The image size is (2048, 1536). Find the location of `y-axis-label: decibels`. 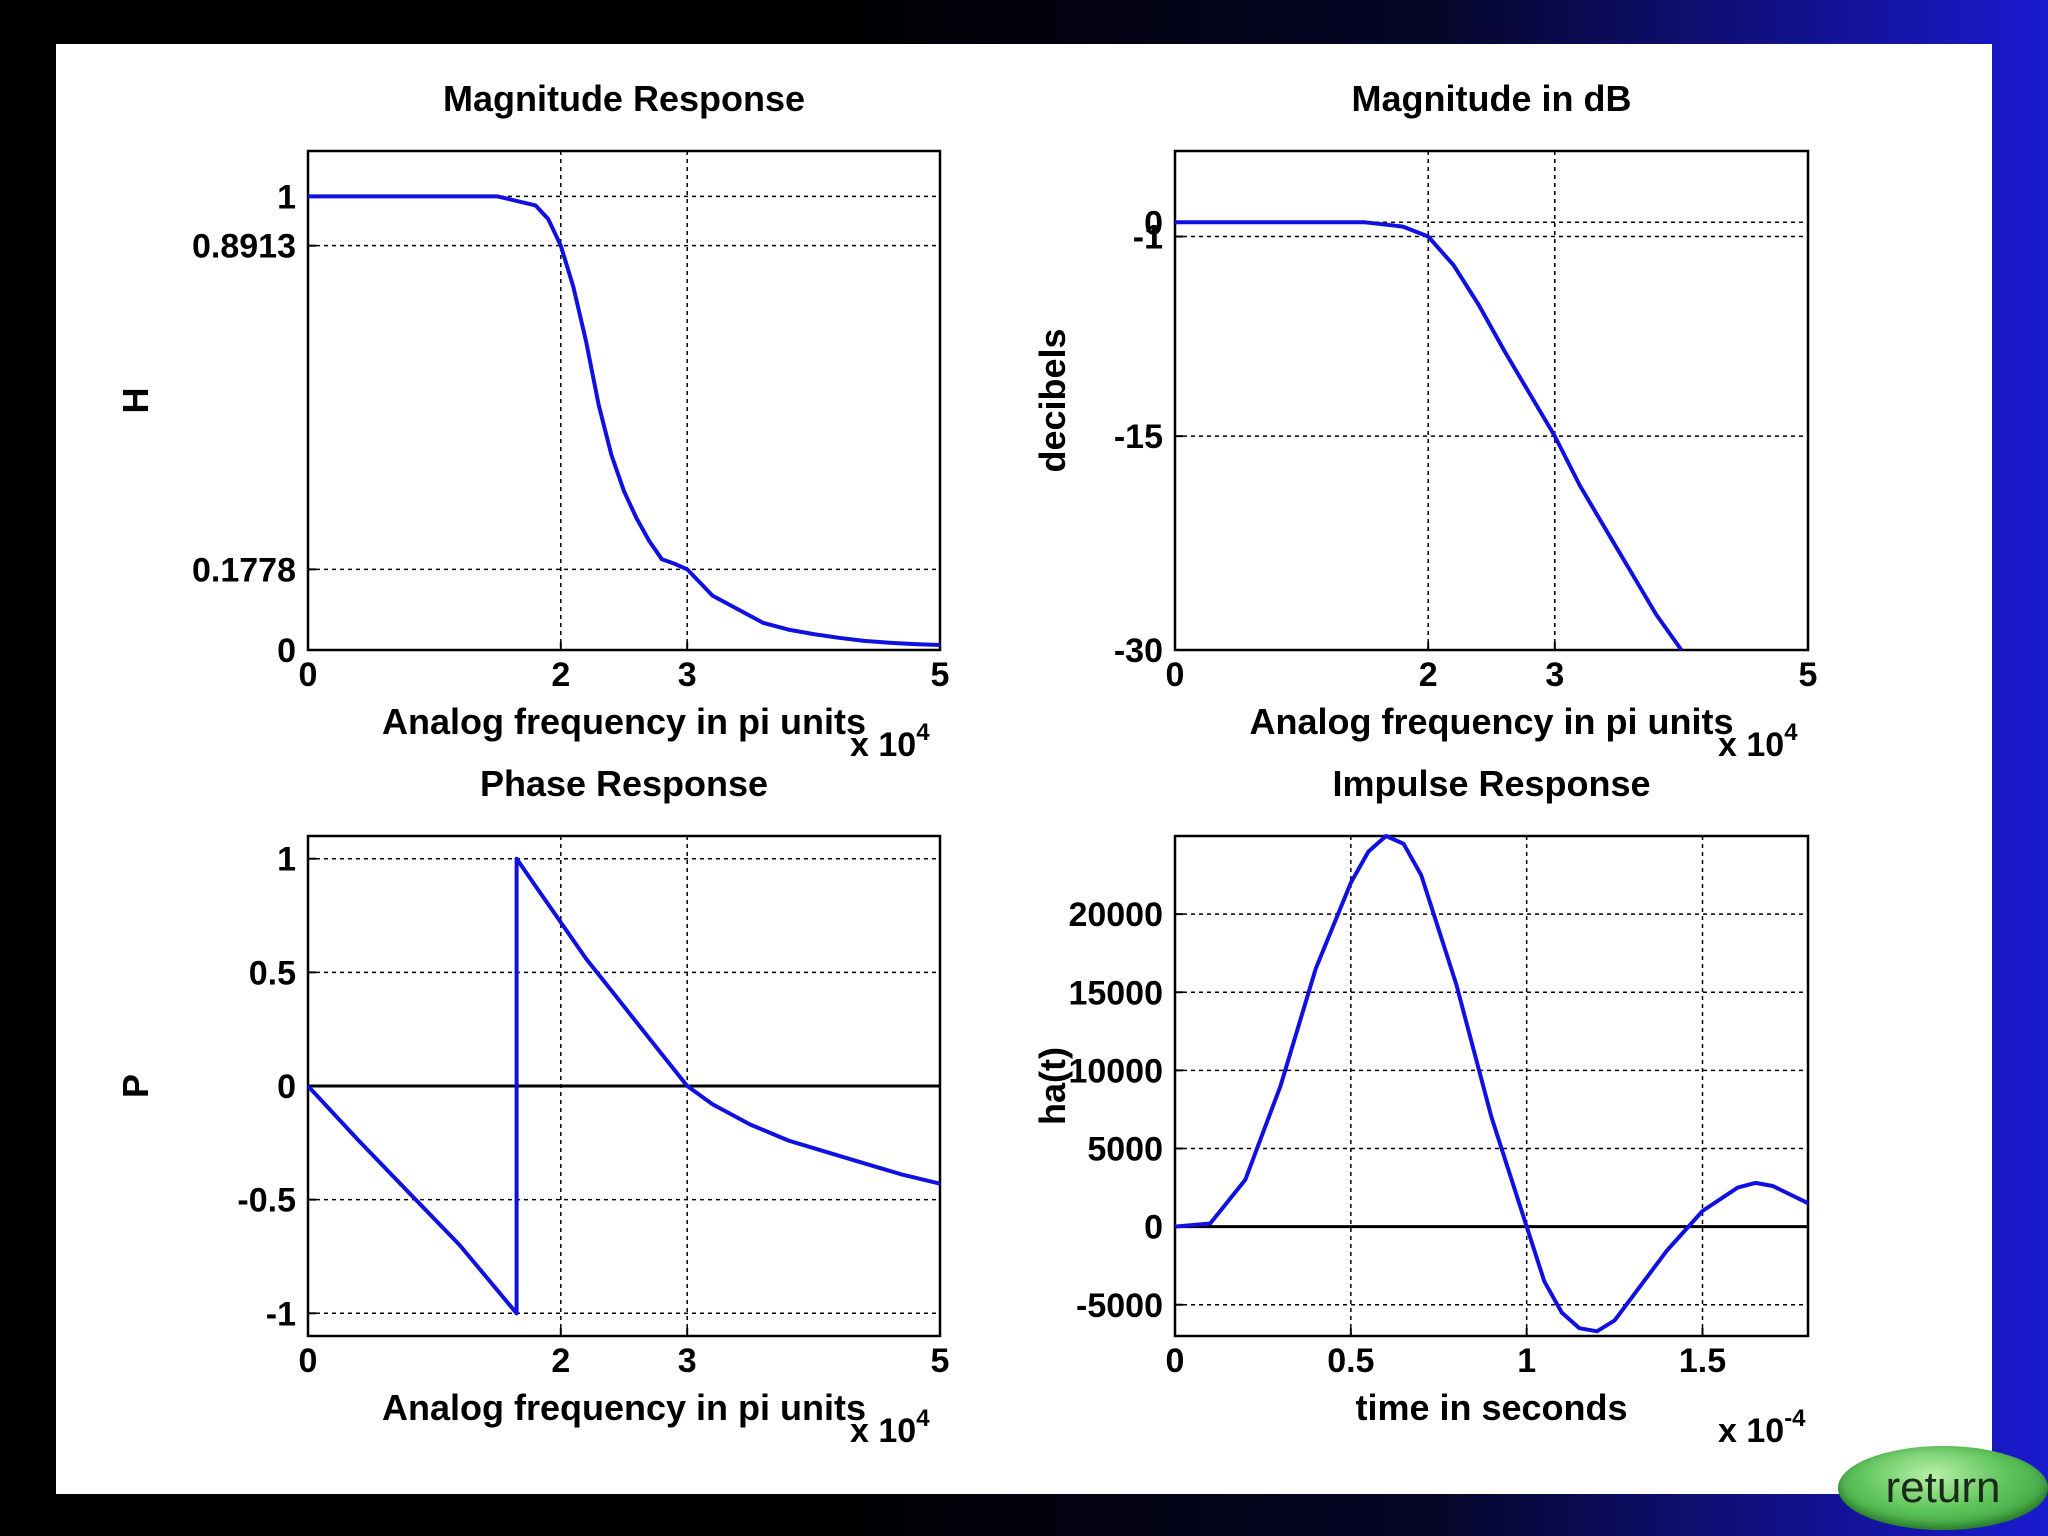

y-axis-label: decibels is located at coordinates (1052, 400).